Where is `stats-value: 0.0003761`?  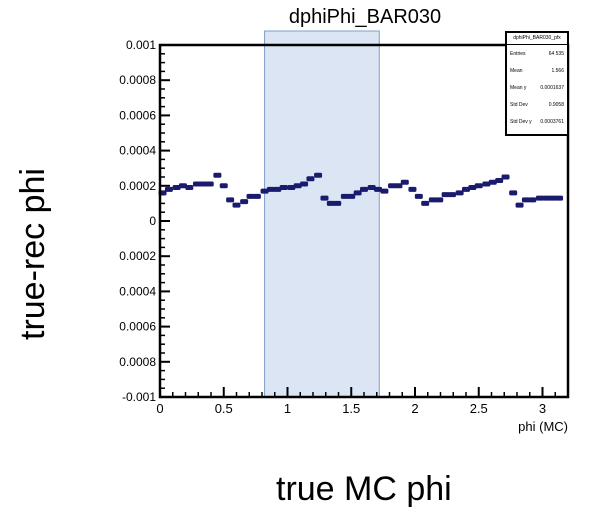
stats-value: 0.0003761 is located at coordinates (552, 121).